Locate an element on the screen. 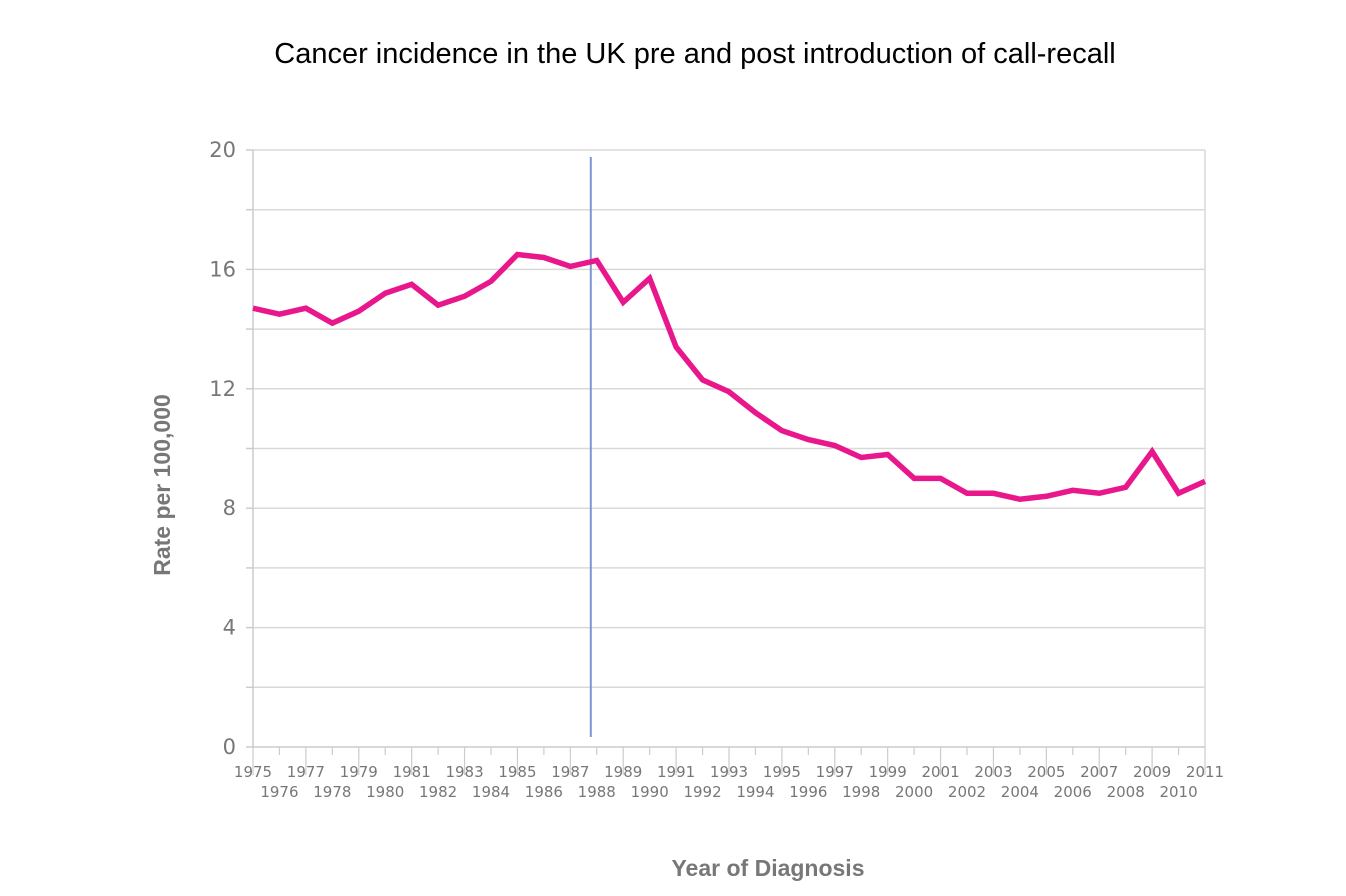  x-tick-label: 1992 is located at coordinates (702, 792).